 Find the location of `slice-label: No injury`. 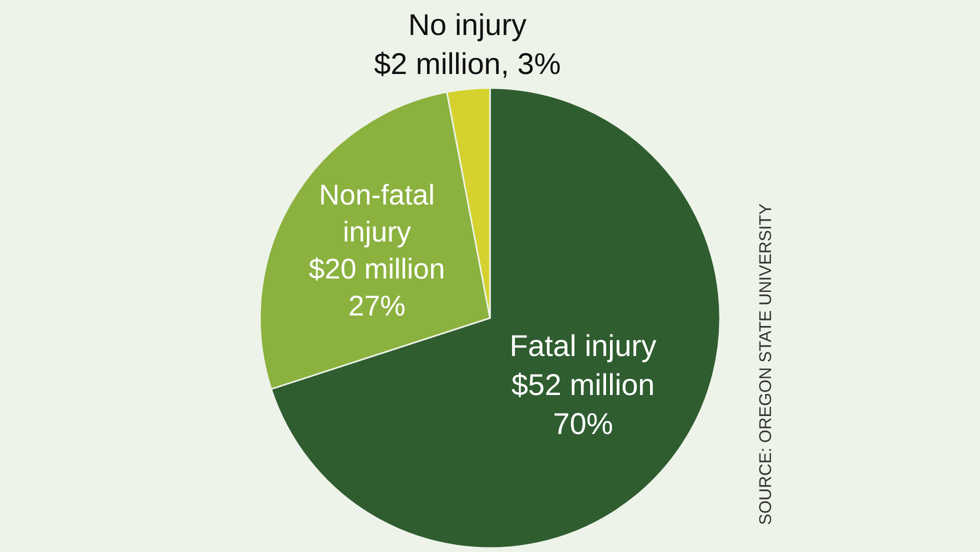

slice-label: No injury is located at coordinates (467, 25).